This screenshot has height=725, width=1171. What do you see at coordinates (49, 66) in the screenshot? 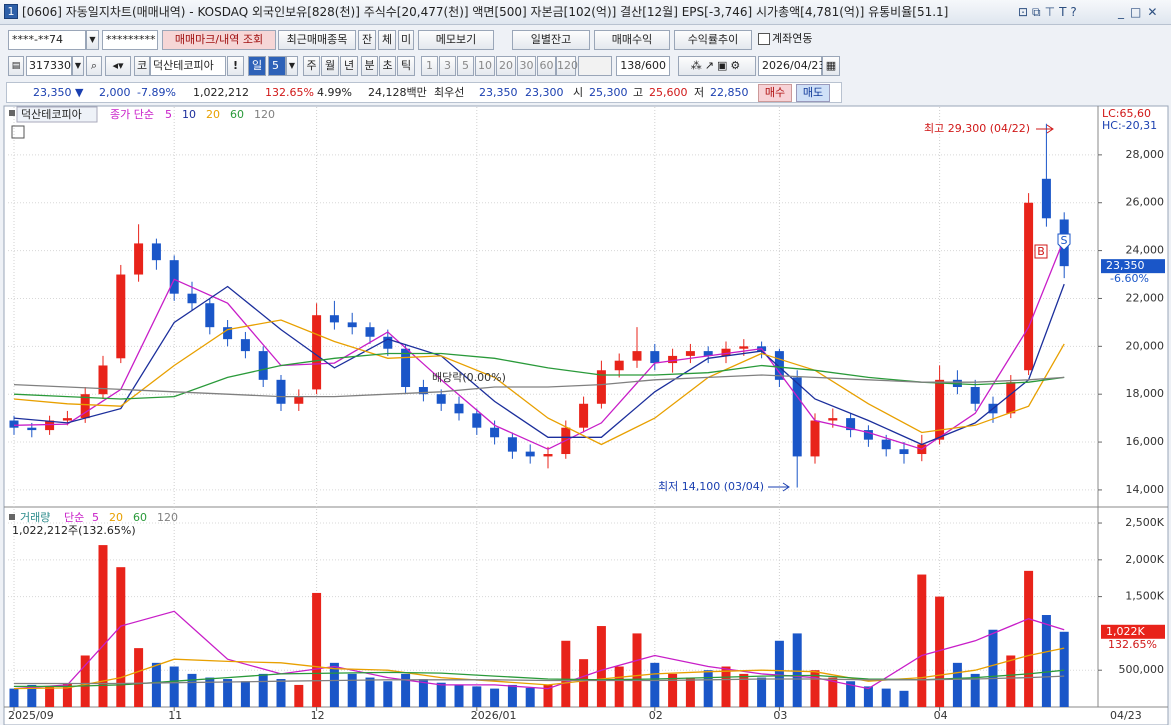
I see `code-input: 317330` at bounding box center [49, 66].